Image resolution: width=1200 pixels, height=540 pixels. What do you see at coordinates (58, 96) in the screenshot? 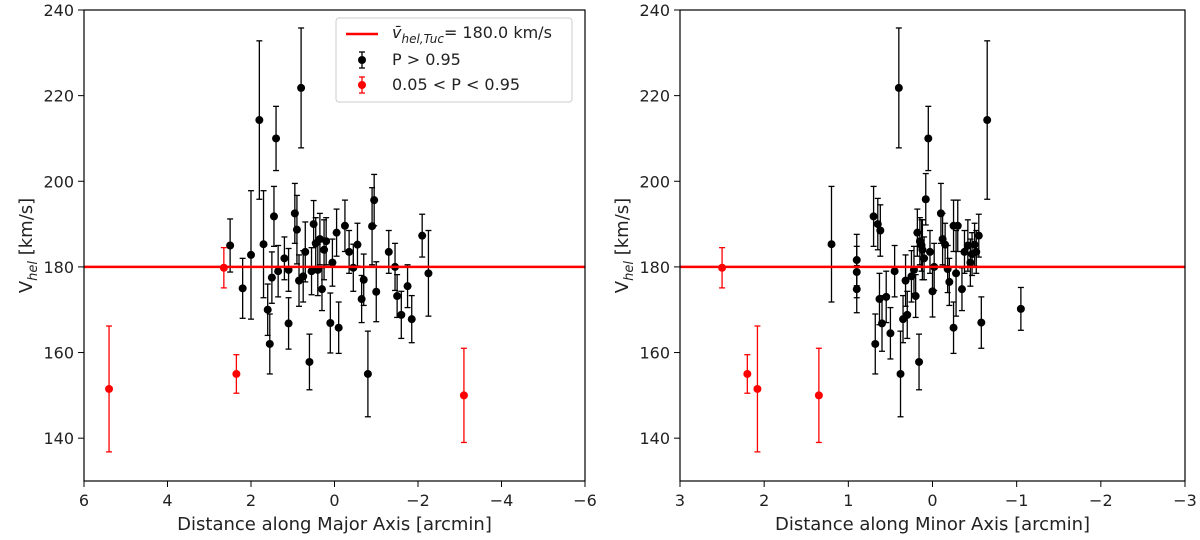
I see `major-ytick-label: 220` at bounding box center [58, 96].